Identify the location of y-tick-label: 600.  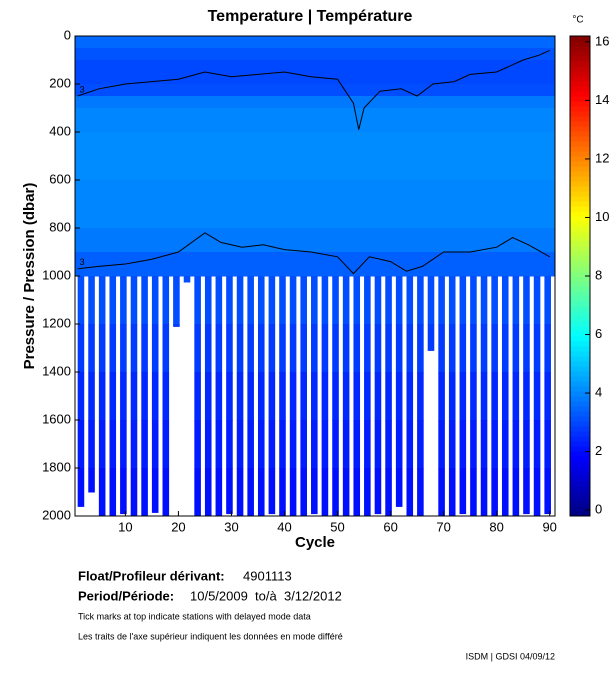
(60, 178).